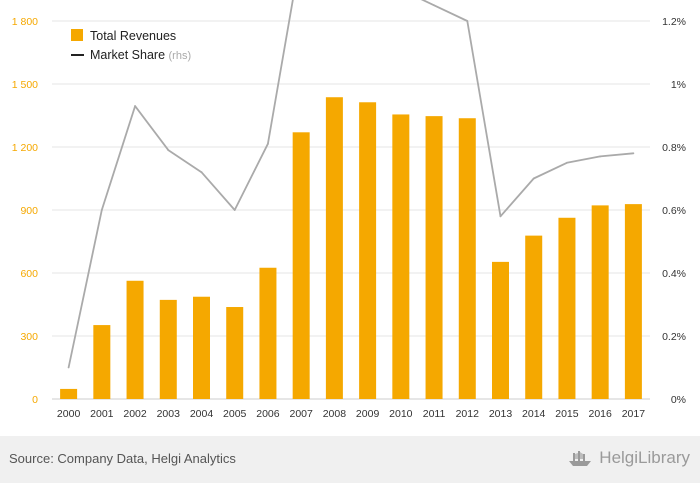  Describe the element at coordinates (140, 55) in the screenshot. I see `legend-label-market-share: Market Share (rhs)` at that location.